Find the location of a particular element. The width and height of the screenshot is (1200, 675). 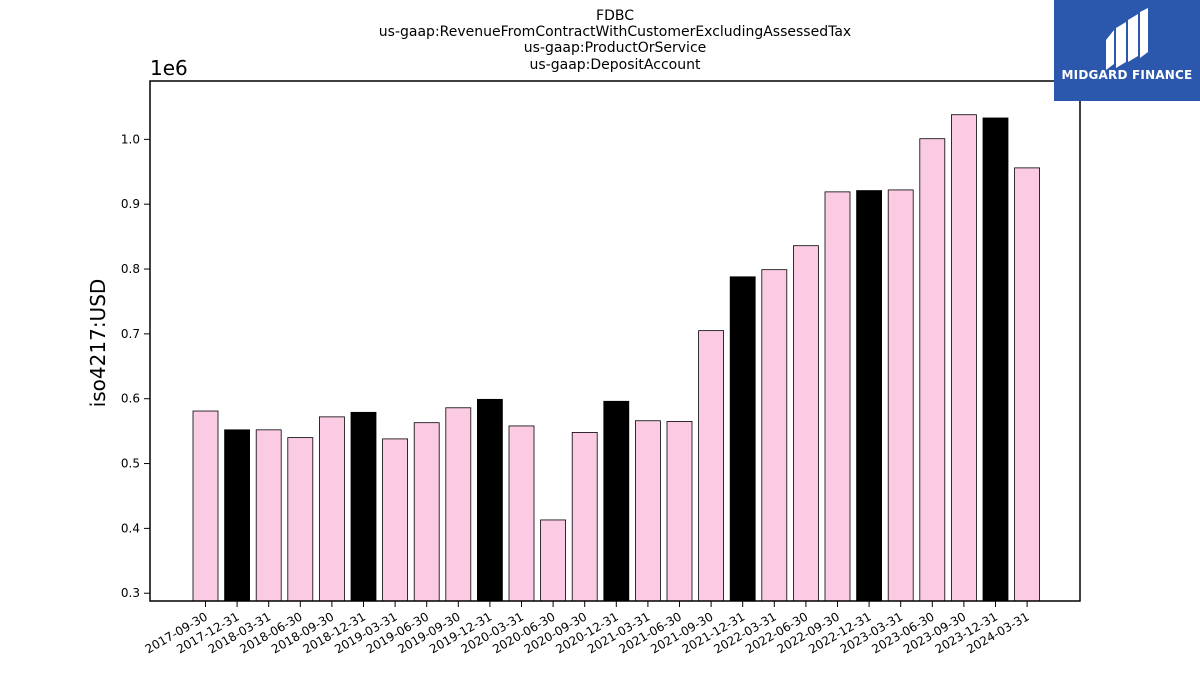

title-line-1: FDBC is located at coordinates (615, 16).